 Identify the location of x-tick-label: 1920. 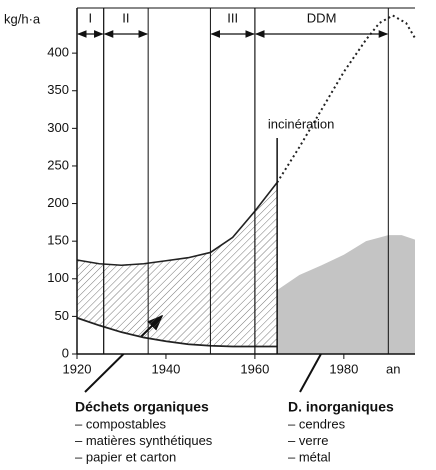
(77, 368).